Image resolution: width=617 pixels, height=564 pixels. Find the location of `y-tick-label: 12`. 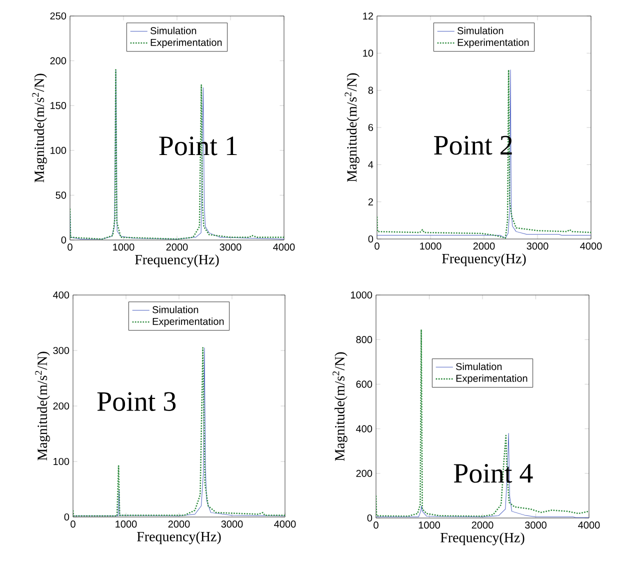

y-tick-label: 12 is located at coordinates (368, 16).